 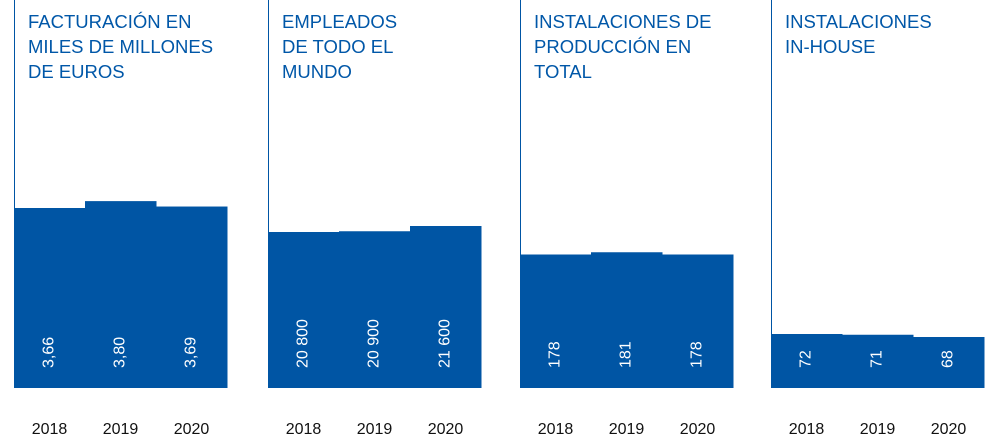 I want to click on panel-title: DE TODO EL, so click(x=337, y=46).